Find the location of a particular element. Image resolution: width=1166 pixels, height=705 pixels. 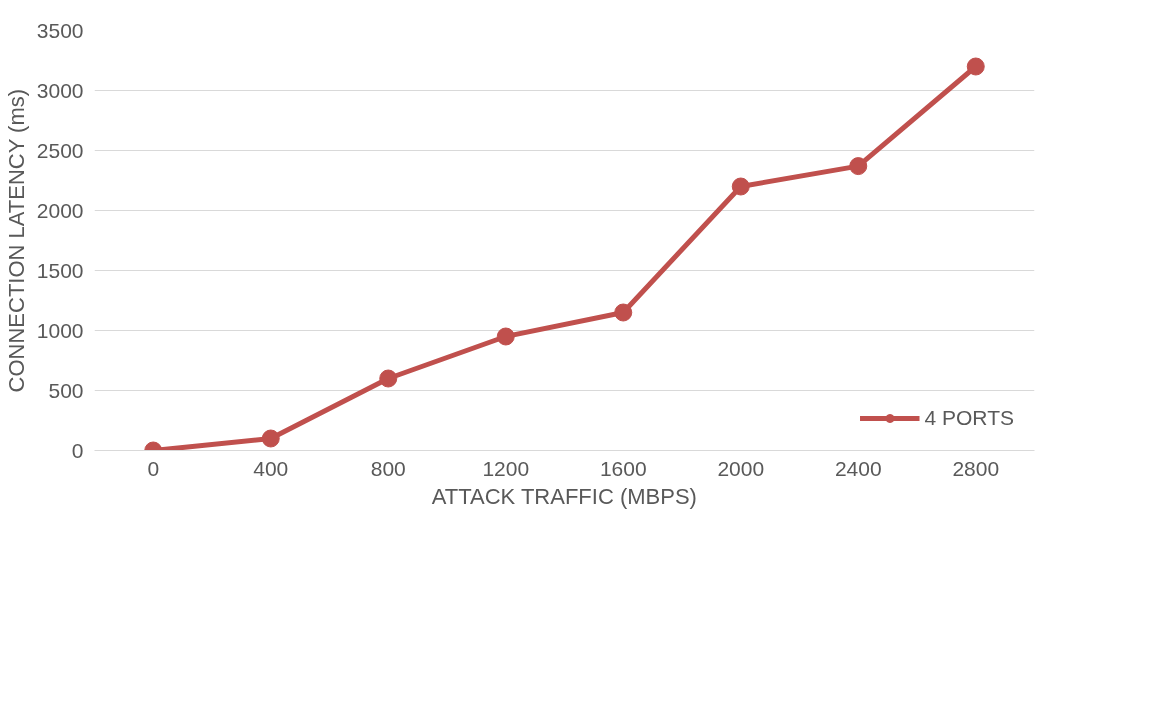

y-tick-label: 3000 is located at coordinates (60, 90).